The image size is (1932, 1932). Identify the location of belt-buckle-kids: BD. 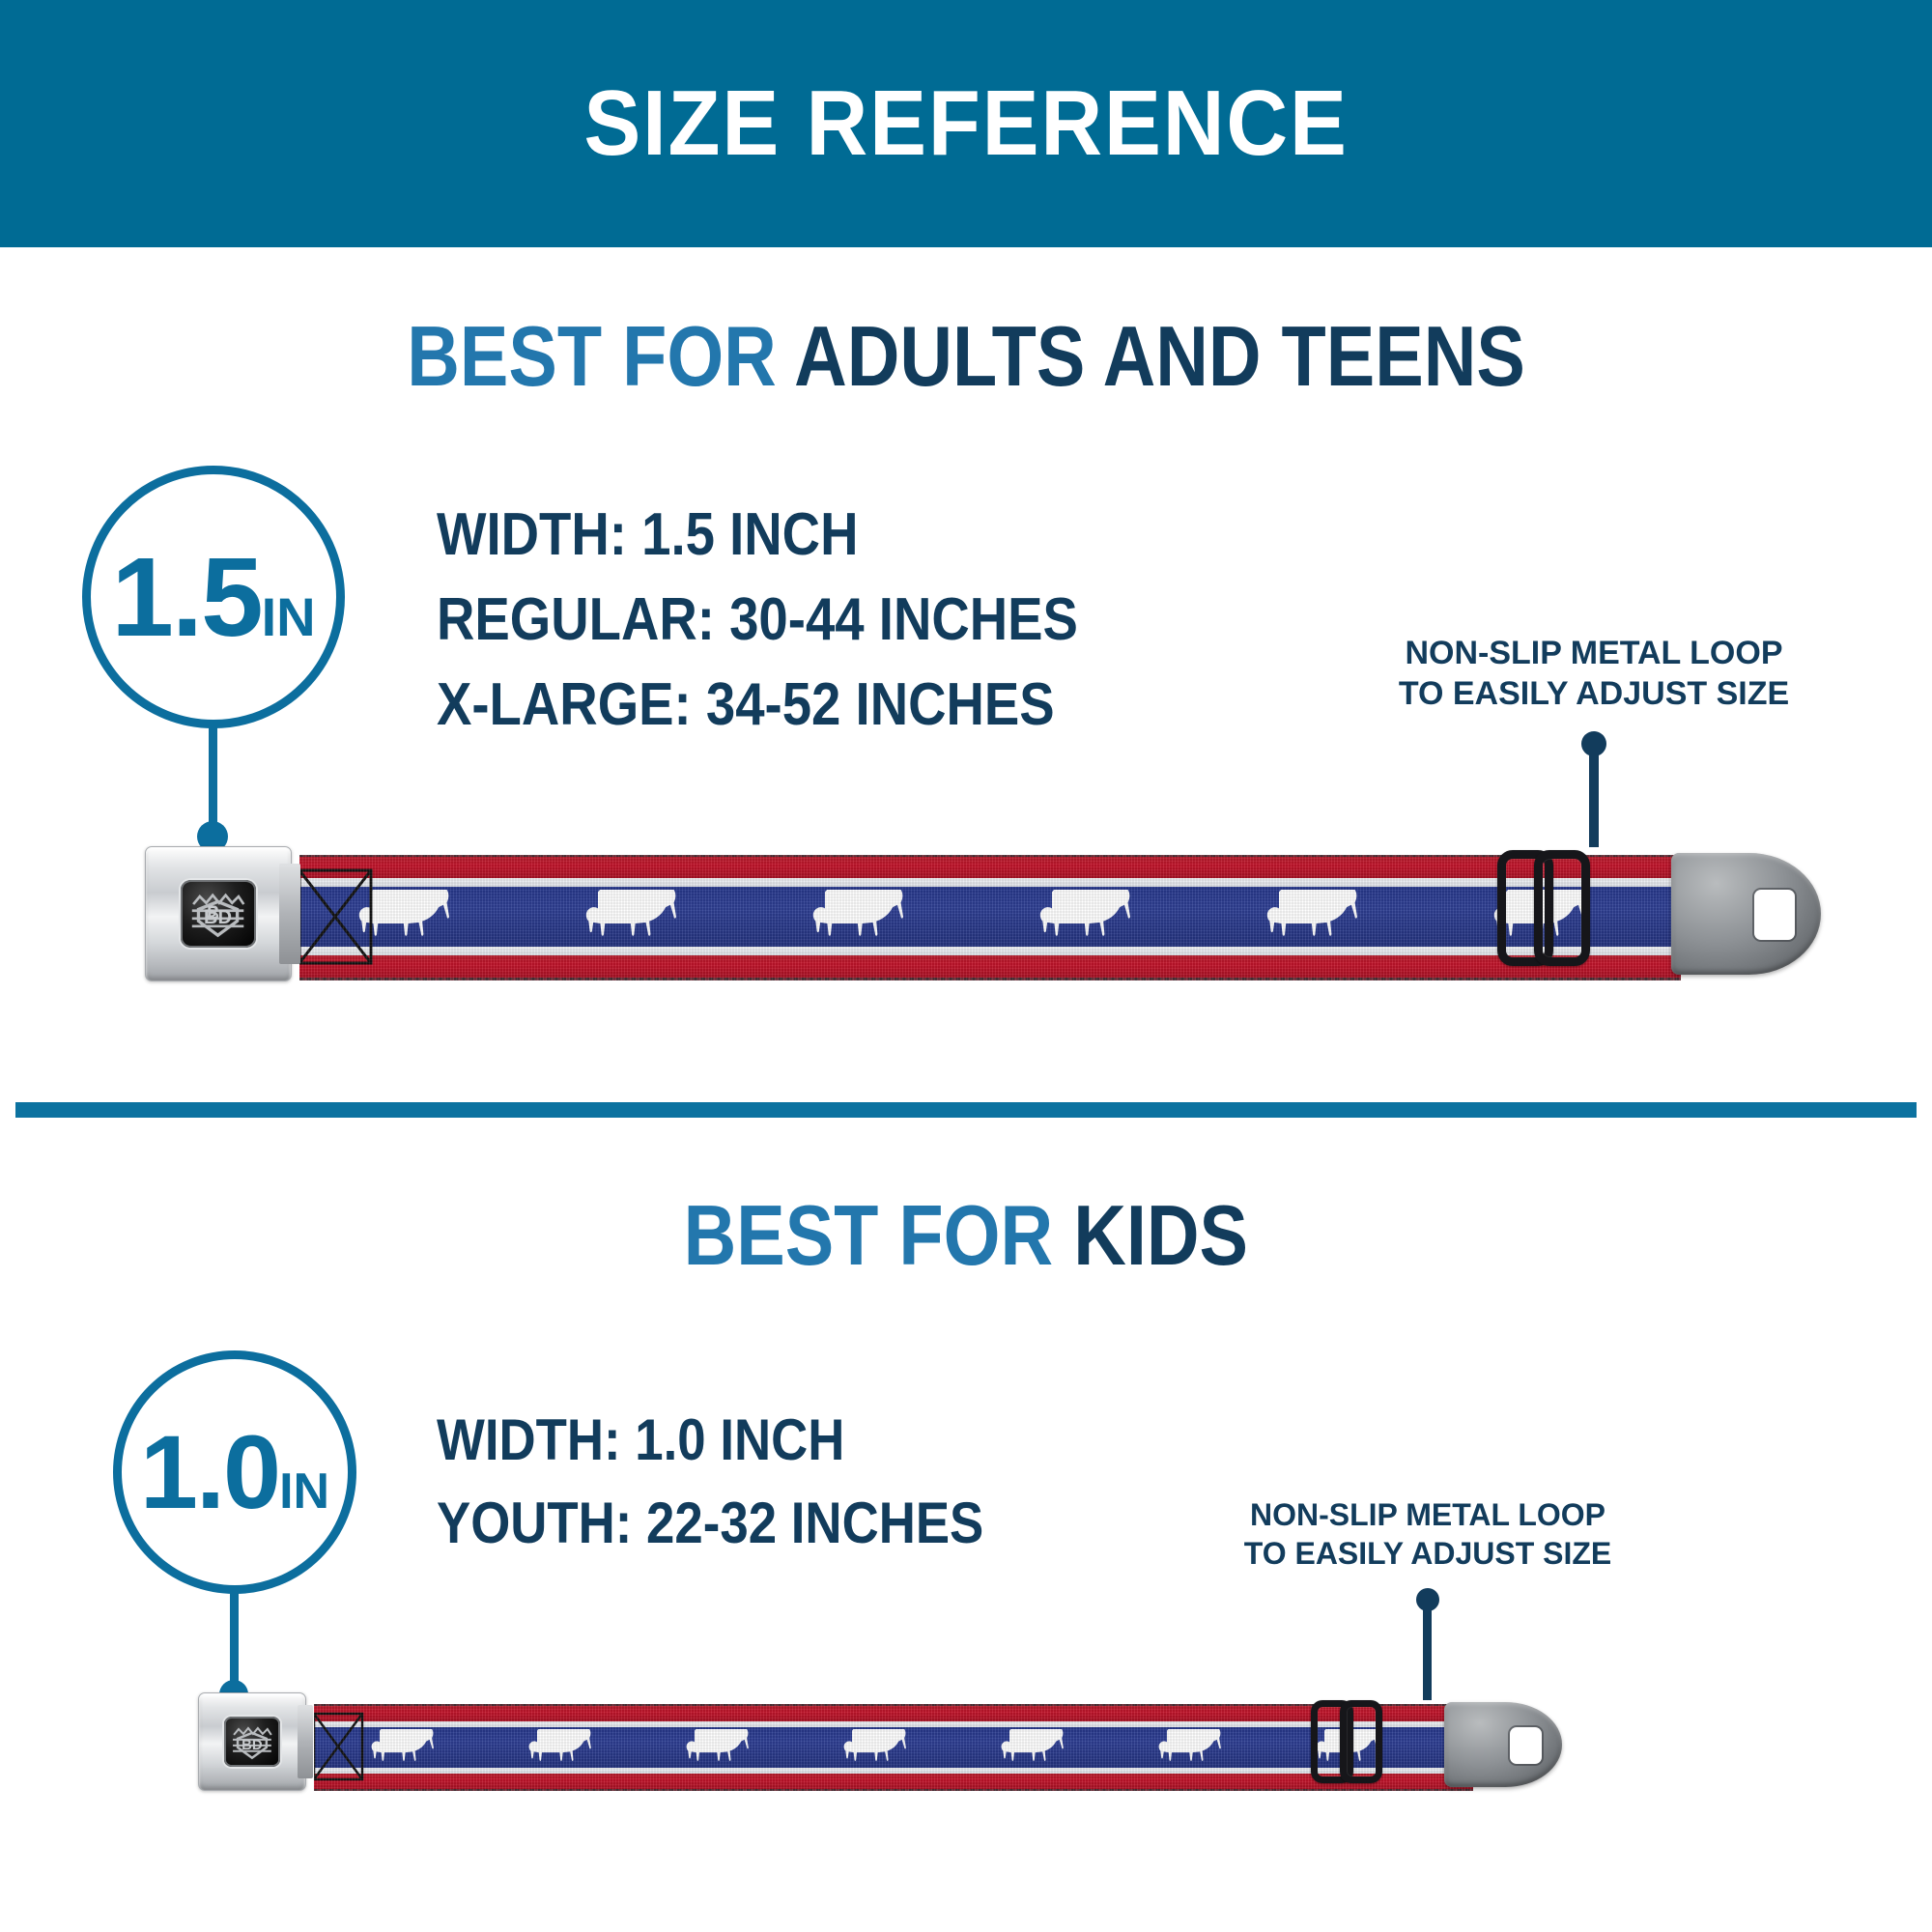
(256, 1741).